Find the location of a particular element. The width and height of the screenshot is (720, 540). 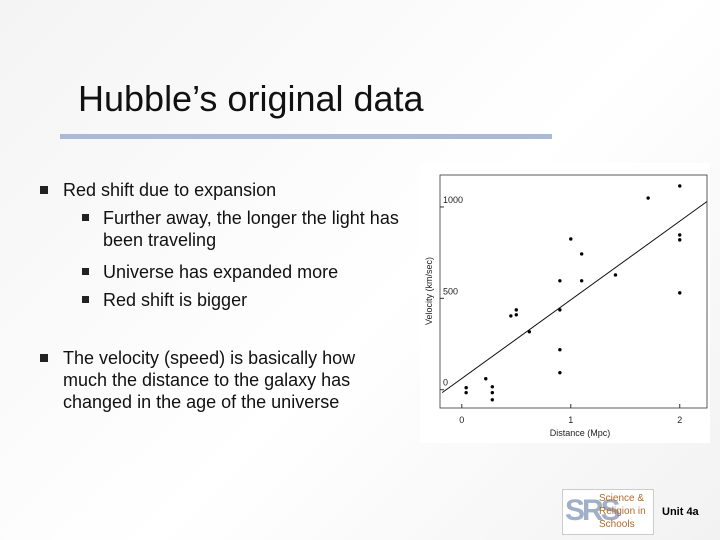

slide-title: Hubble’s original data is located at coordinates (251, 98).